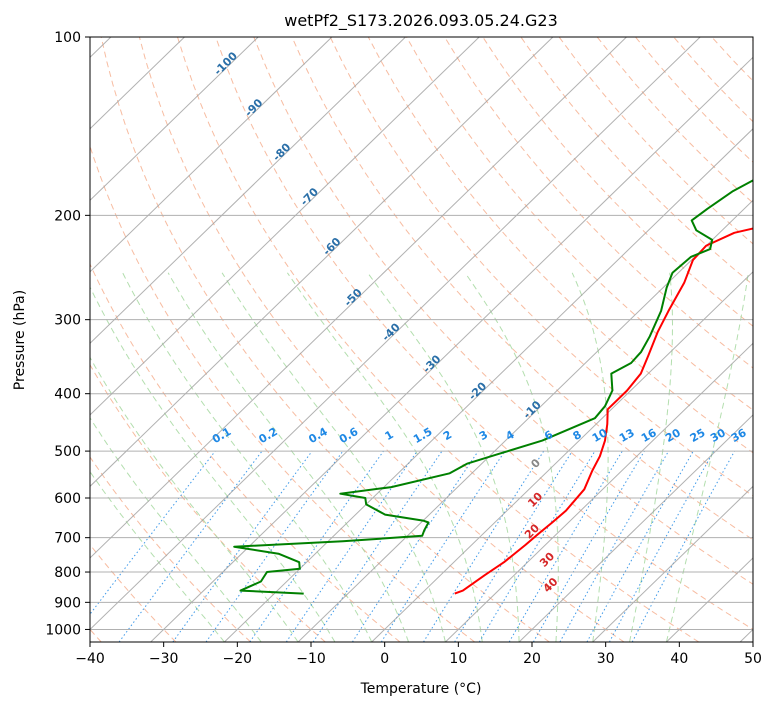  What do you see at coordinates (67, 573) in the screenshot?
I see `y-tick-label: 800` at bounding box center [67, 573].